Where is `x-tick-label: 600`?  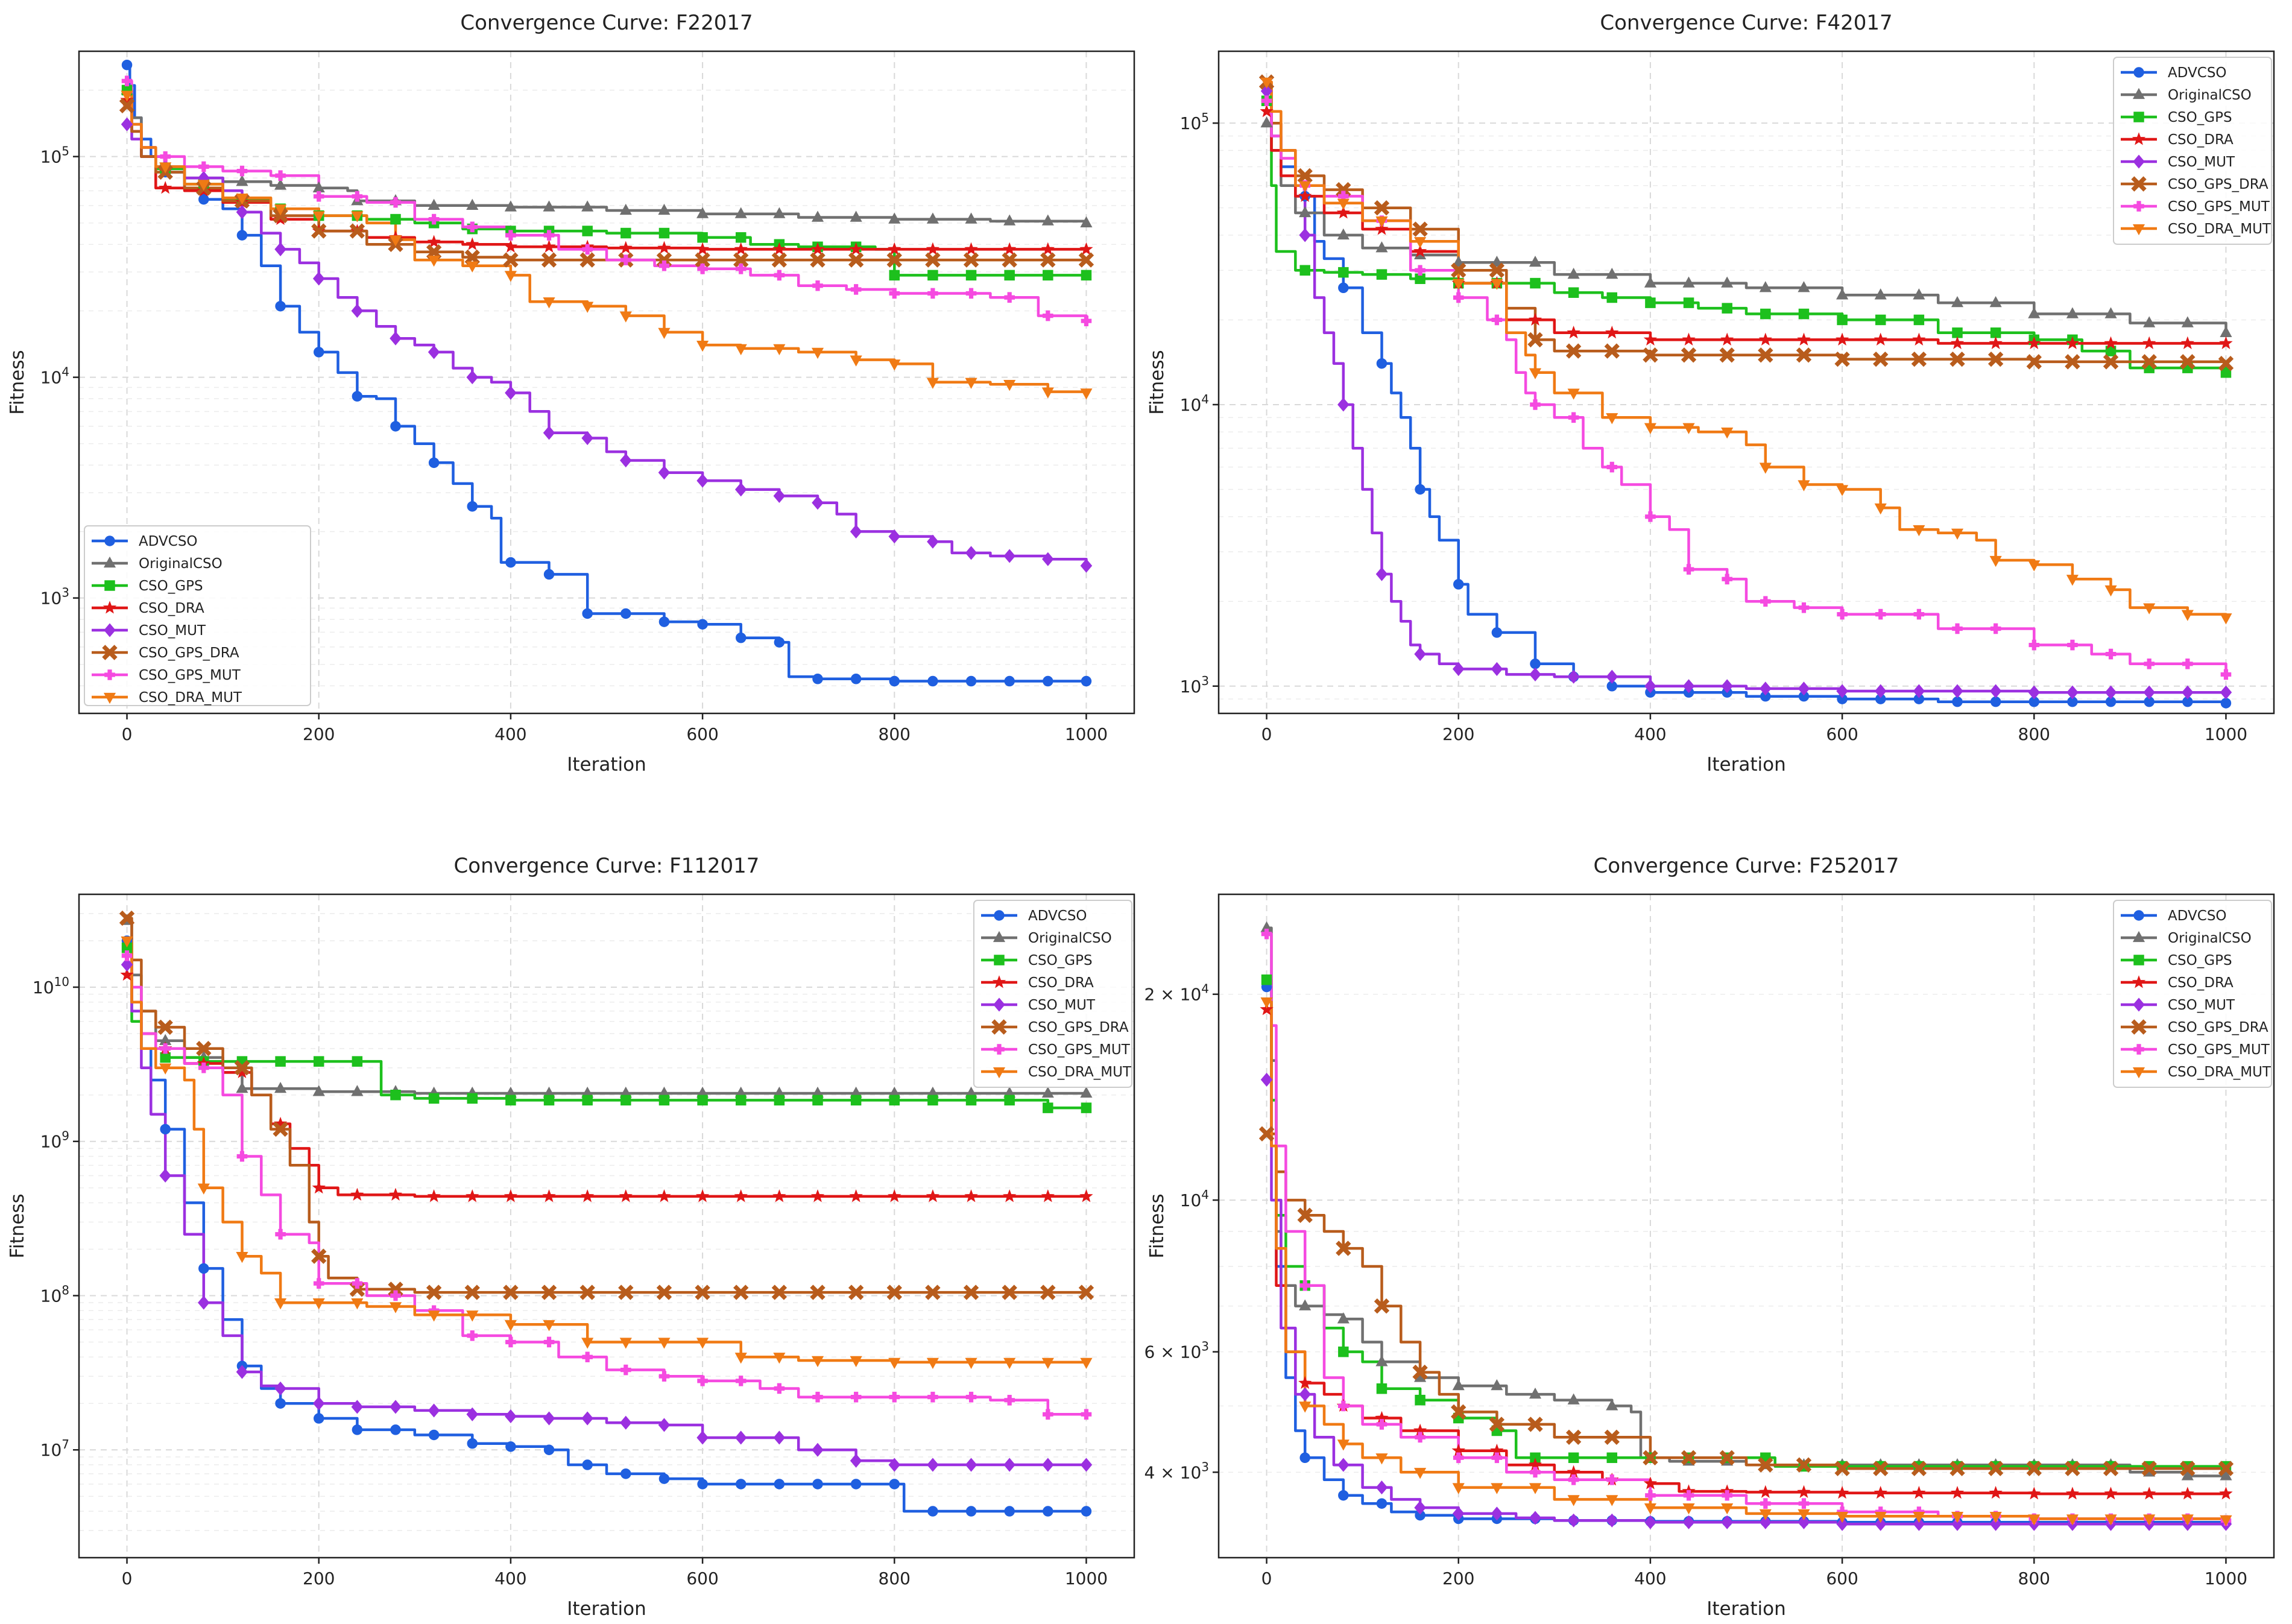
x-tick-label: 600 is located at coordinates (1842, 1578).